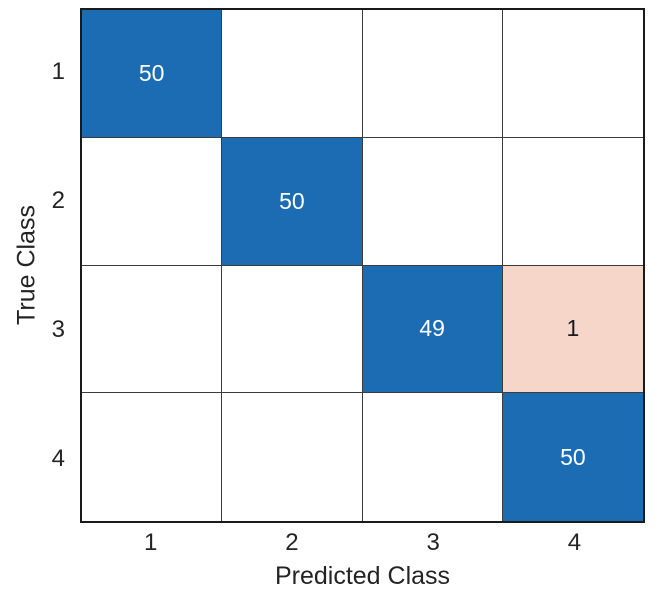 The height and width of the screenshot is (600, 662). What do you see at coordinates (58, 201) in the screenshot?
I see `y-tick-label-2: 2` at bounding box center [58, 201].